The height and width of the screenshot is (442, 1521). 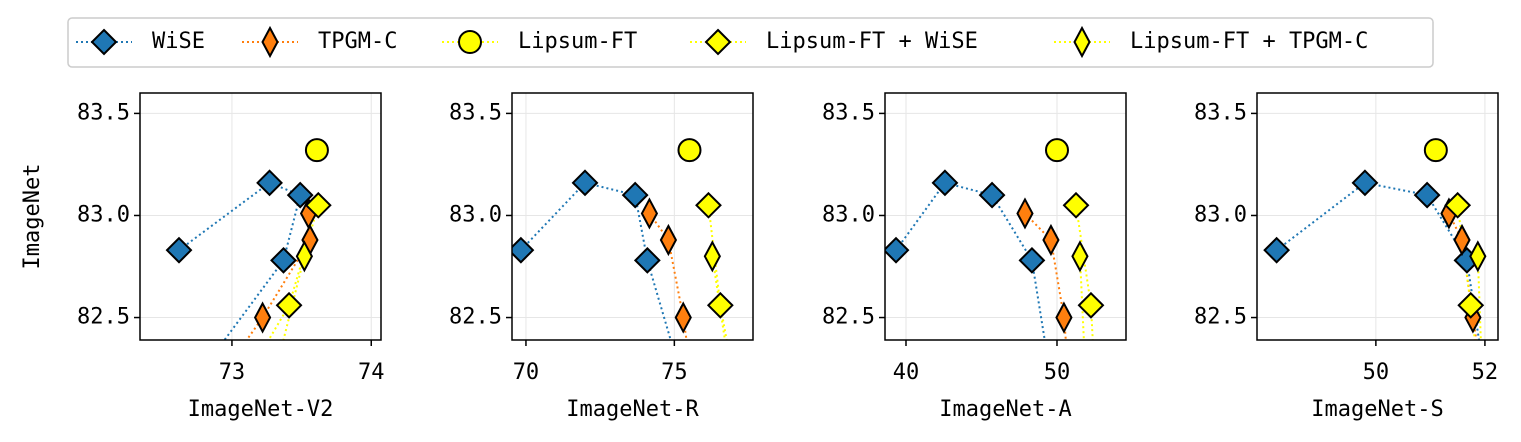 What do you see at coordinates (232, 372) in the screenshot?
I see `x-tick-label: 73` at bounding box center [232, 372].